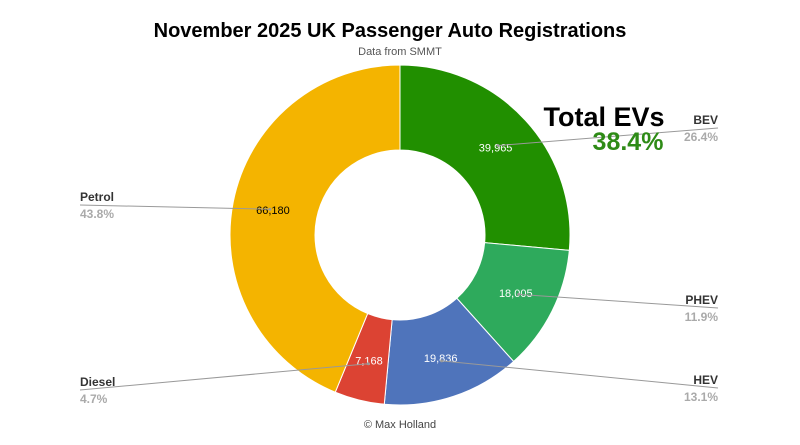  I want to click on legend-name-phev: PHEV, so click(701, 300).